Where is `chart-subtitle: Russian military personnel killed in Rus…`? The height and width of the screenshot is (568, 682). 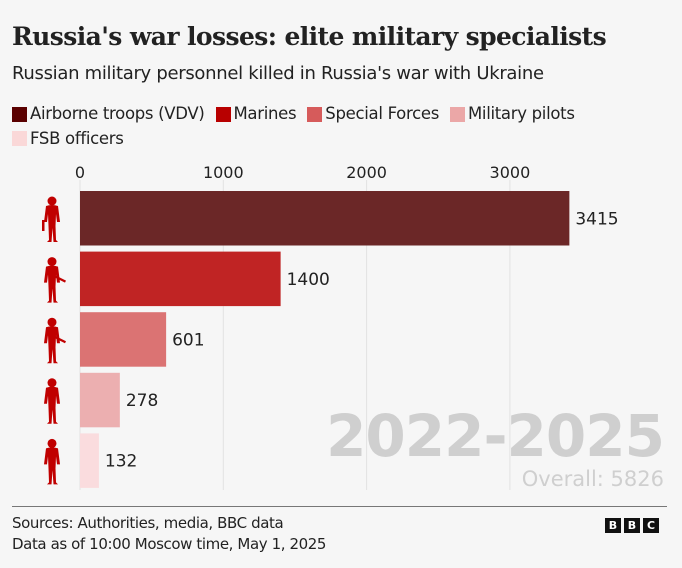
chart-subtitle: Russian military personnel killed in Rus… is located at coordinates (278, 73).